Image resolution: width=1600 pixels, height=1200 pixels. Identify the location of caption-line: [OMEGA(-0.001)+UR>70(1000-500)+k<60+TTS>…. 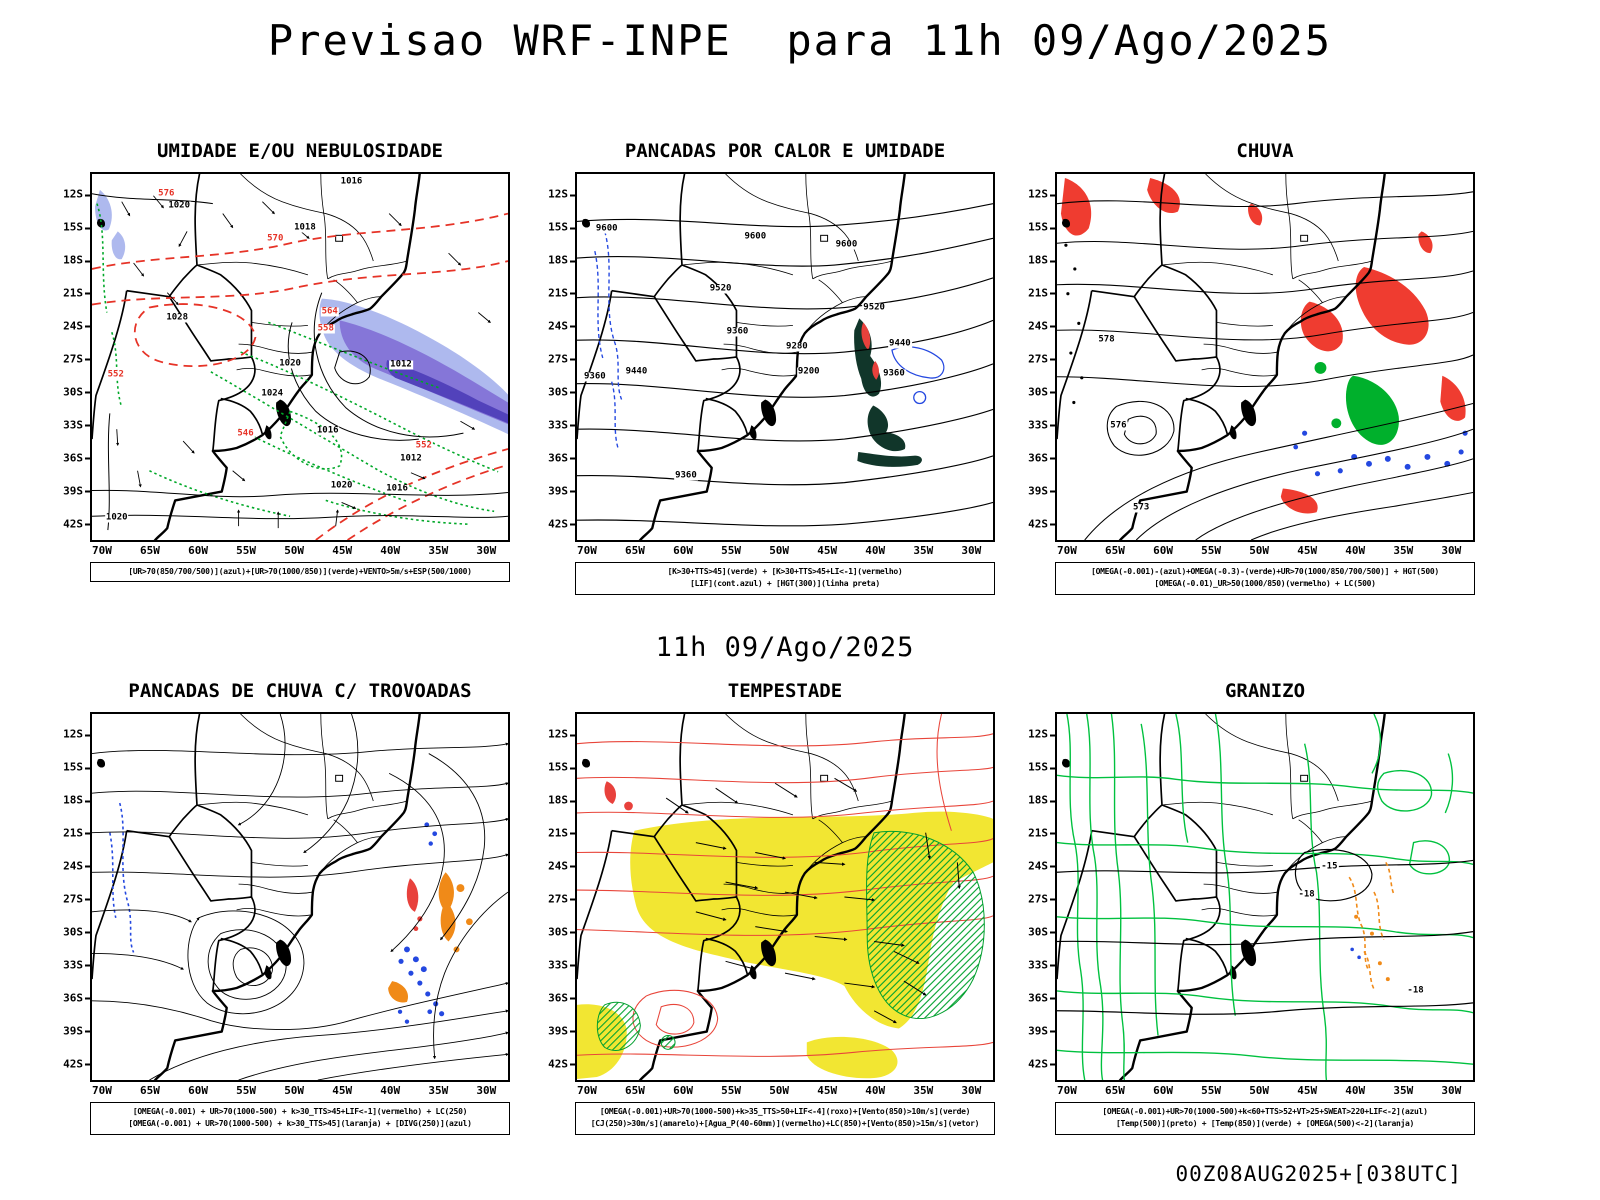
(1265, 1111).